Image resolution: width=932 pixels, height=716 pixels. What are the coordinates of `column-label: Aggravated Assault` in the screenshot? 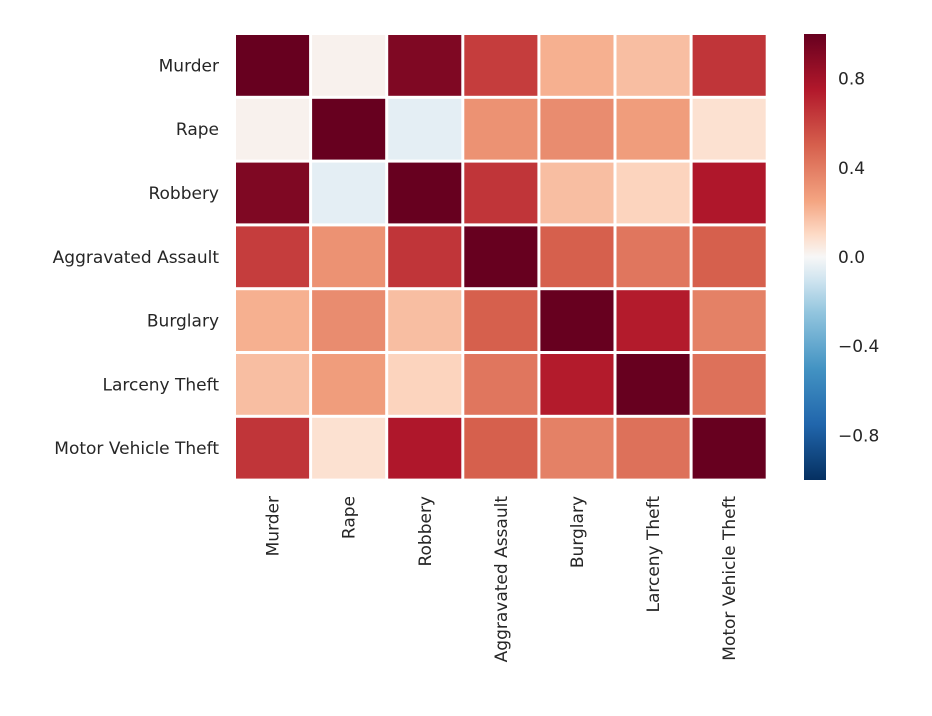 It's located at (502, 579).